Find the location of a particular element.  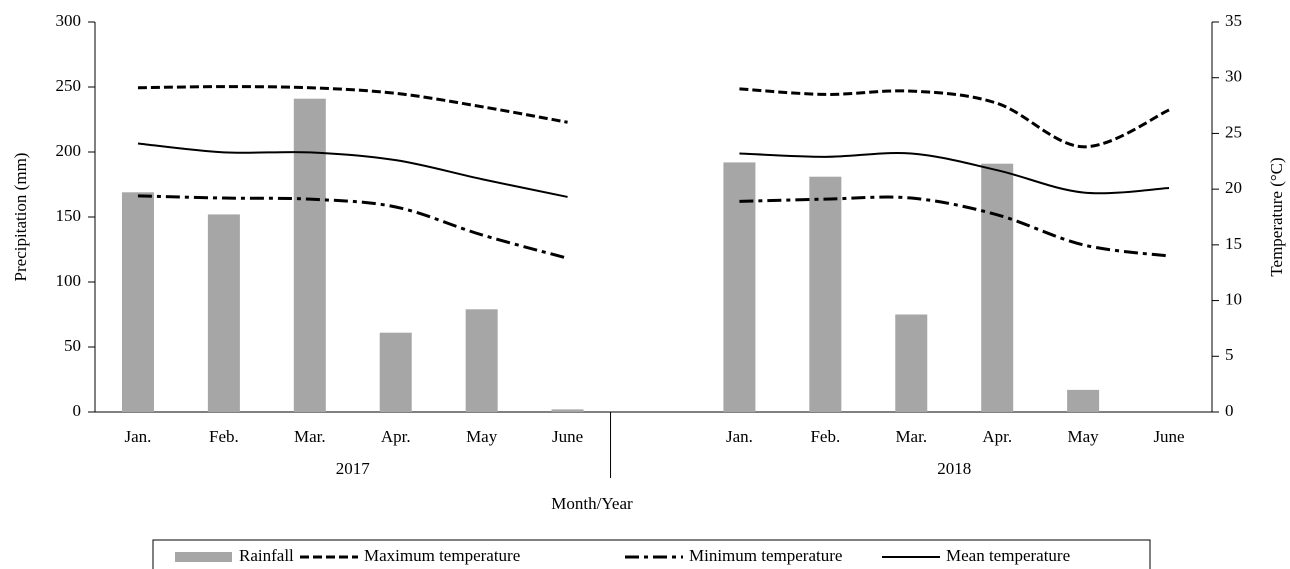

y-tick-label: 100 is located at coordinates (69, 280).